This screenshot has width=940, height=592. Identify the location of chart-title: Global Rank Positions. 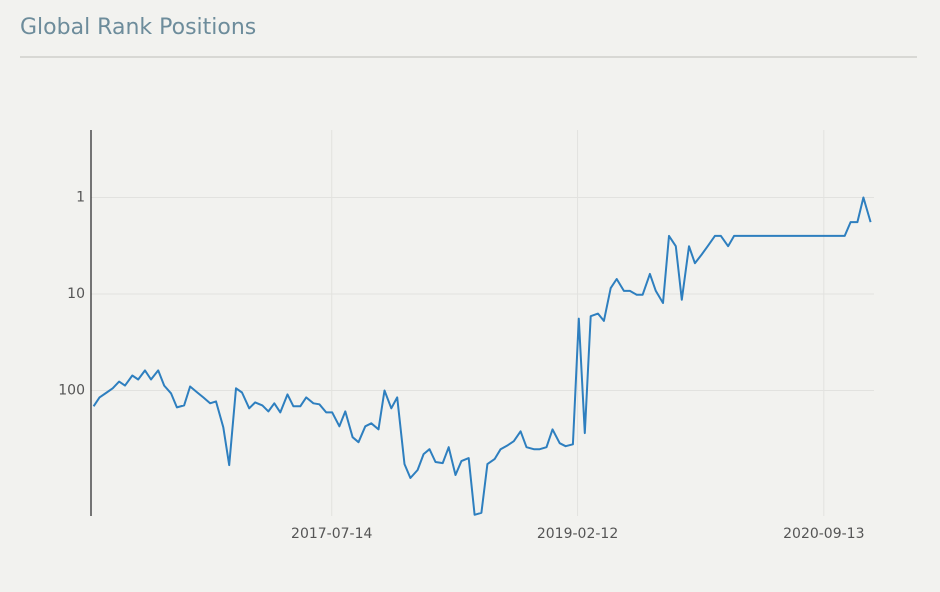
(138, 27).